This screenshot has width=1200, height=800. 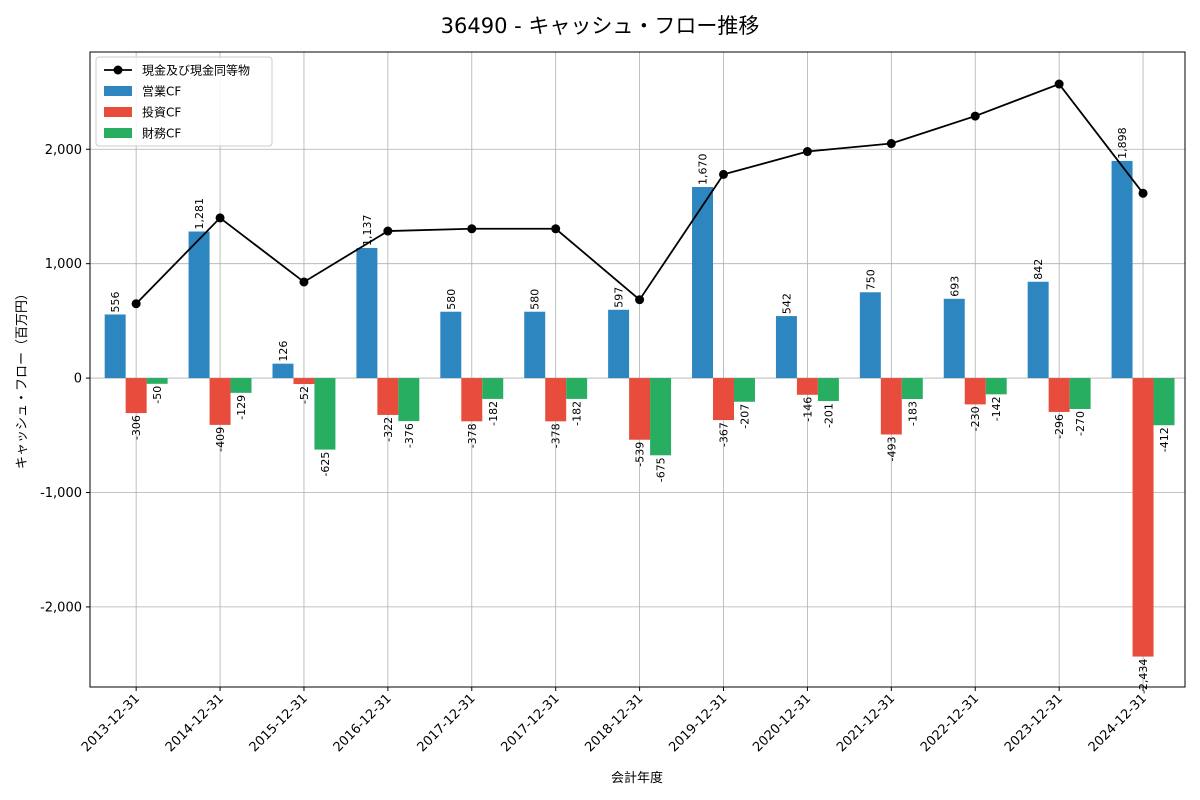 What do you see at coordinates (1034, 723) in the screenshot?
I see `x-tick-label: 2023-12-31` at bounding box center [1034, 723].